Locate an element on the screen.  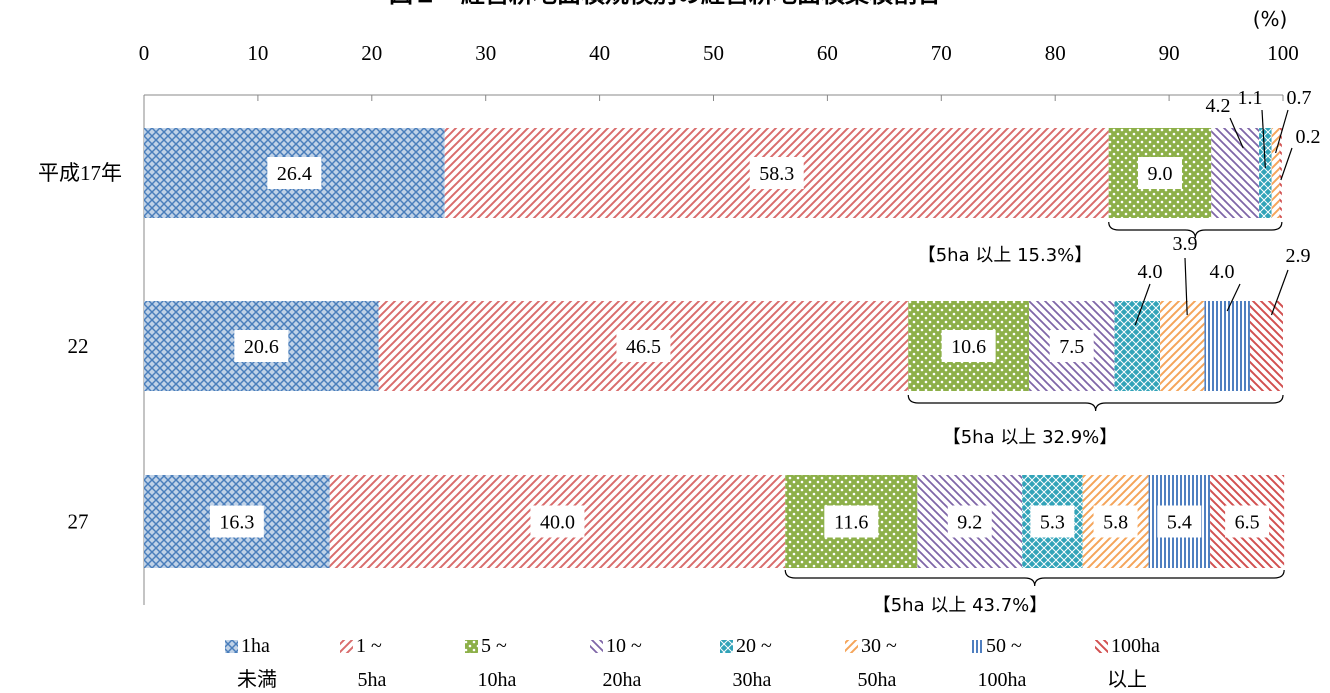
data-label: 46.5 is located at coordinates (643, 347).